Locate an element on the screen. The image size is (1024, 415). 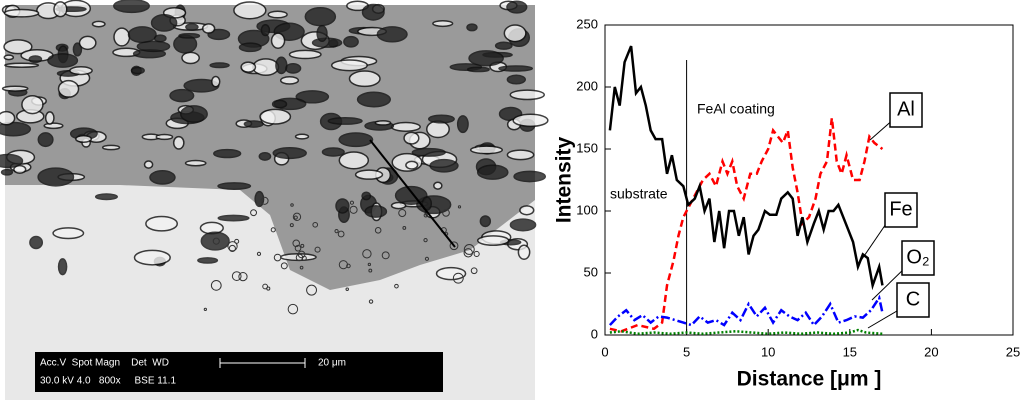
series-label: Al is located at coordinates (906, 109).